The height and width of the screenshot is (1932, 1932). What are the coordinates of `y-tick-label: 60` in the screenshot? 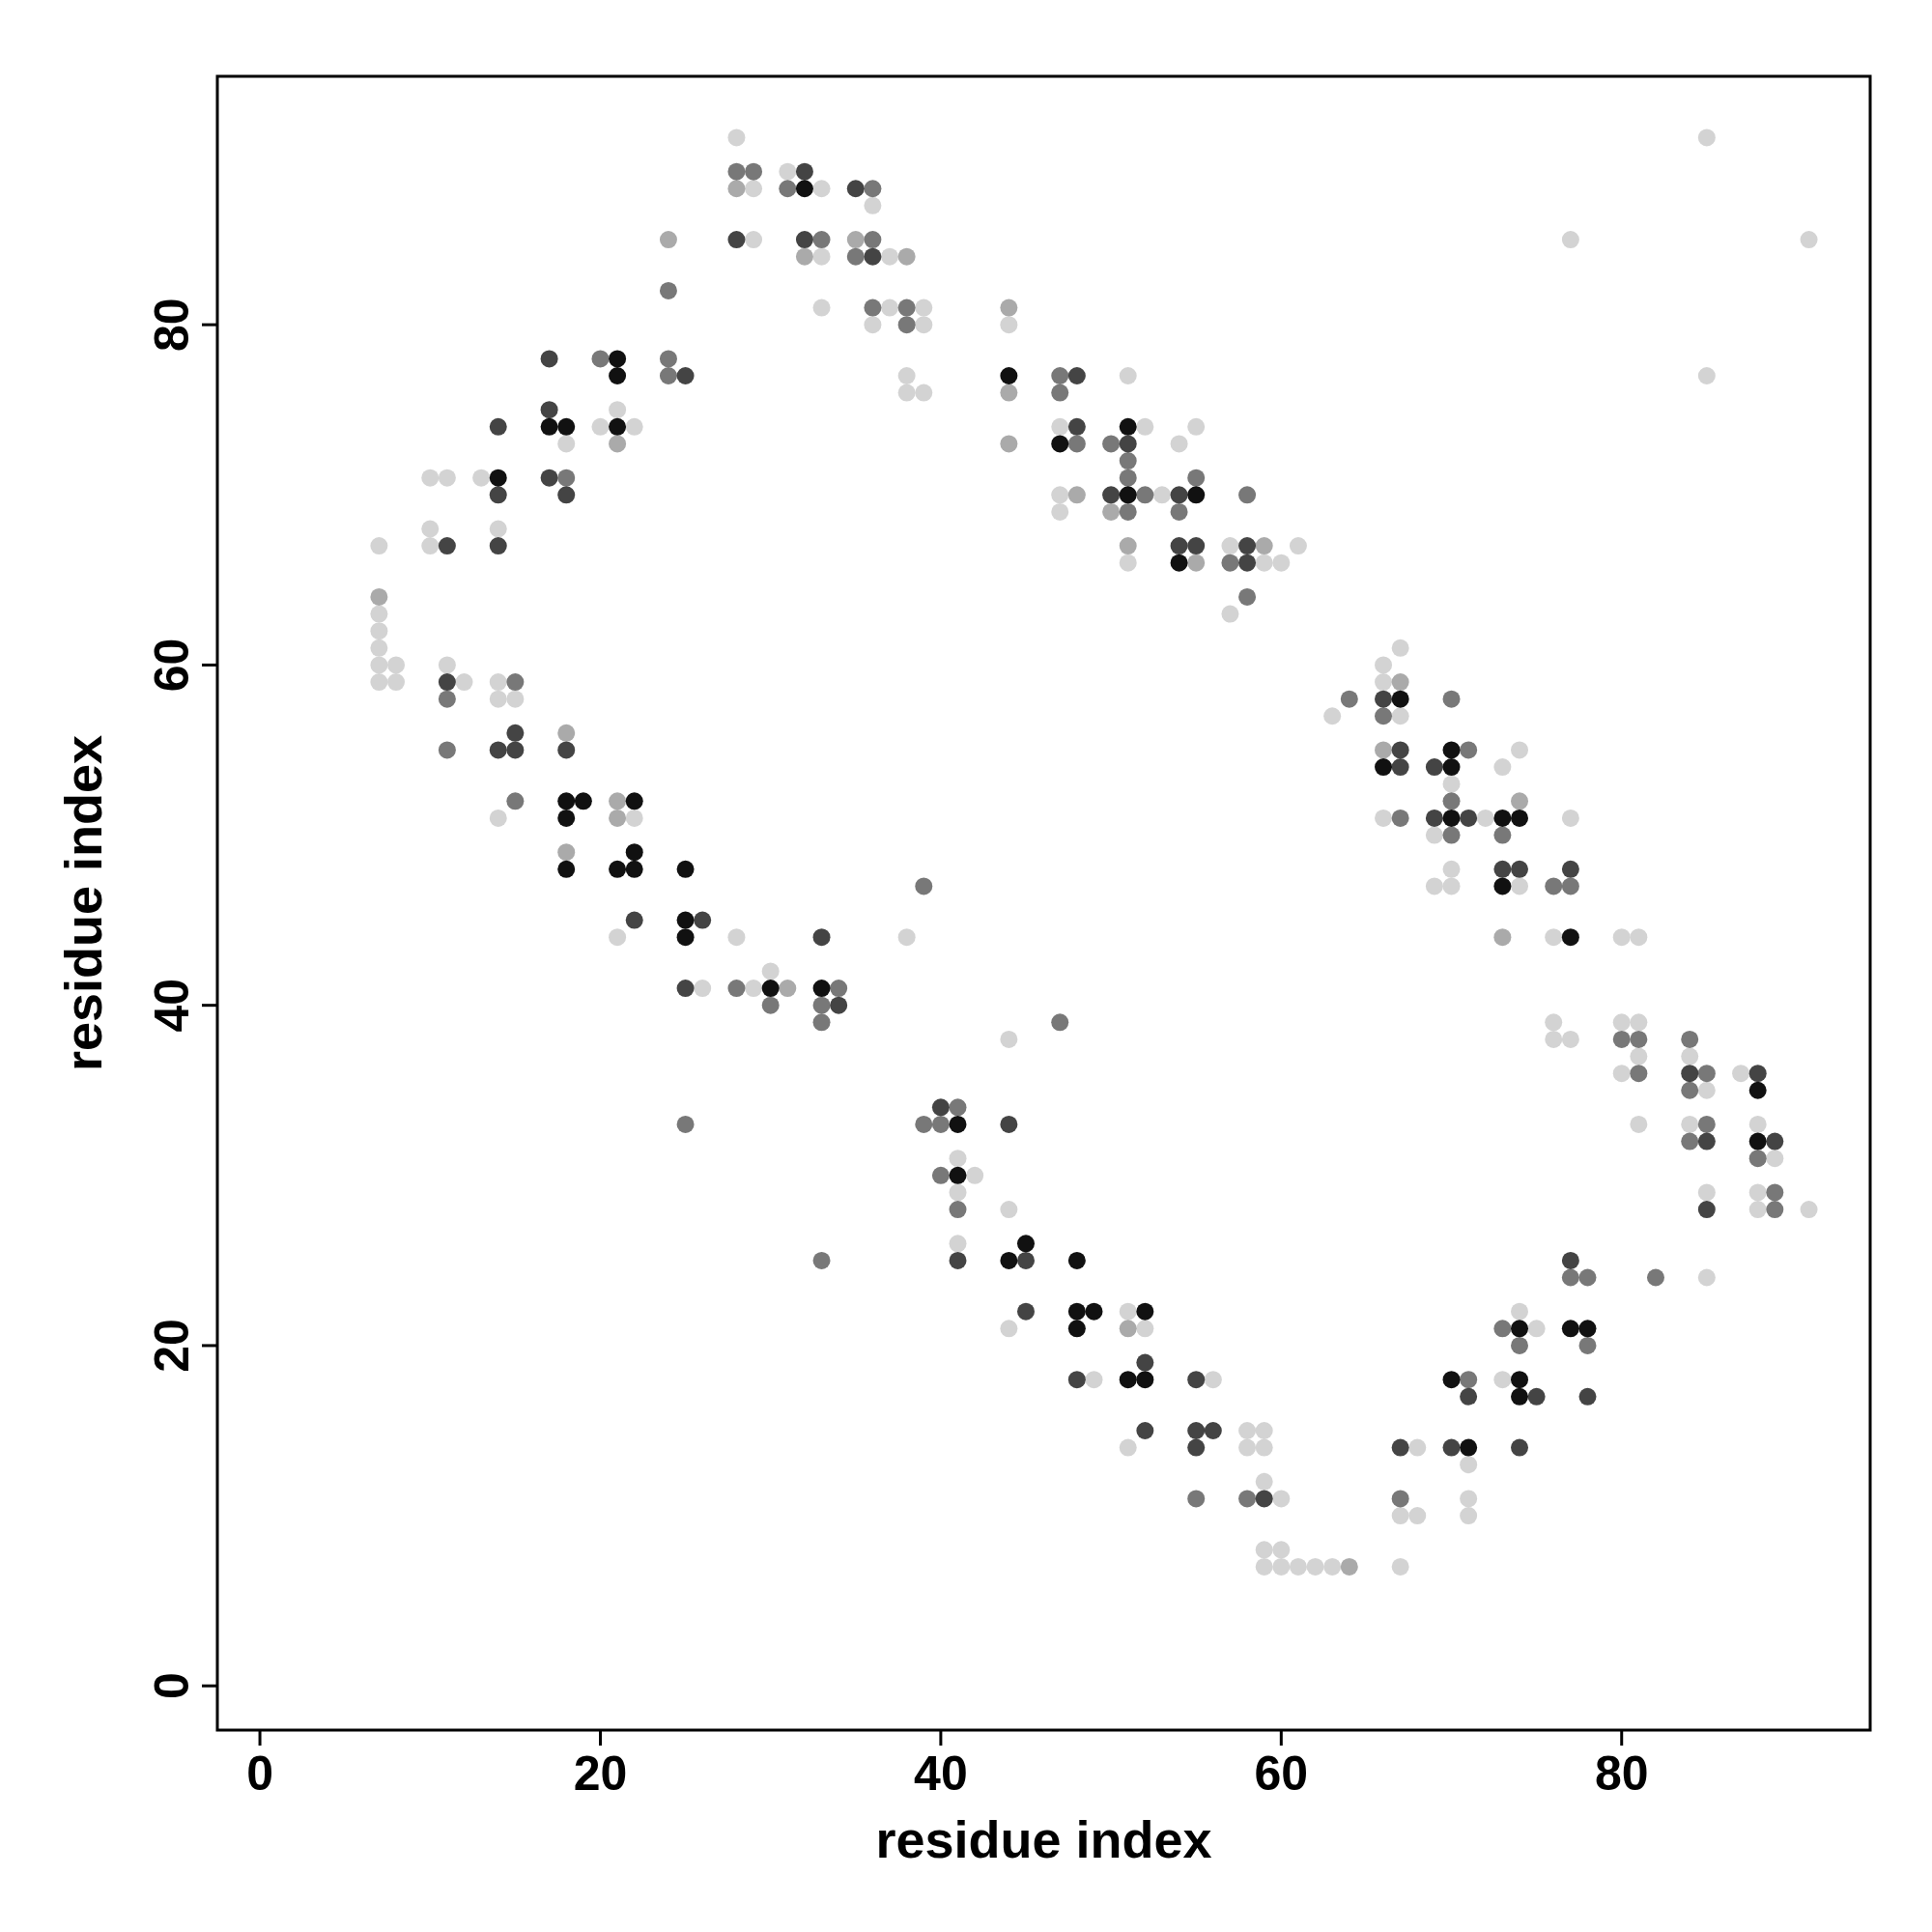 It's located at (172, 665).